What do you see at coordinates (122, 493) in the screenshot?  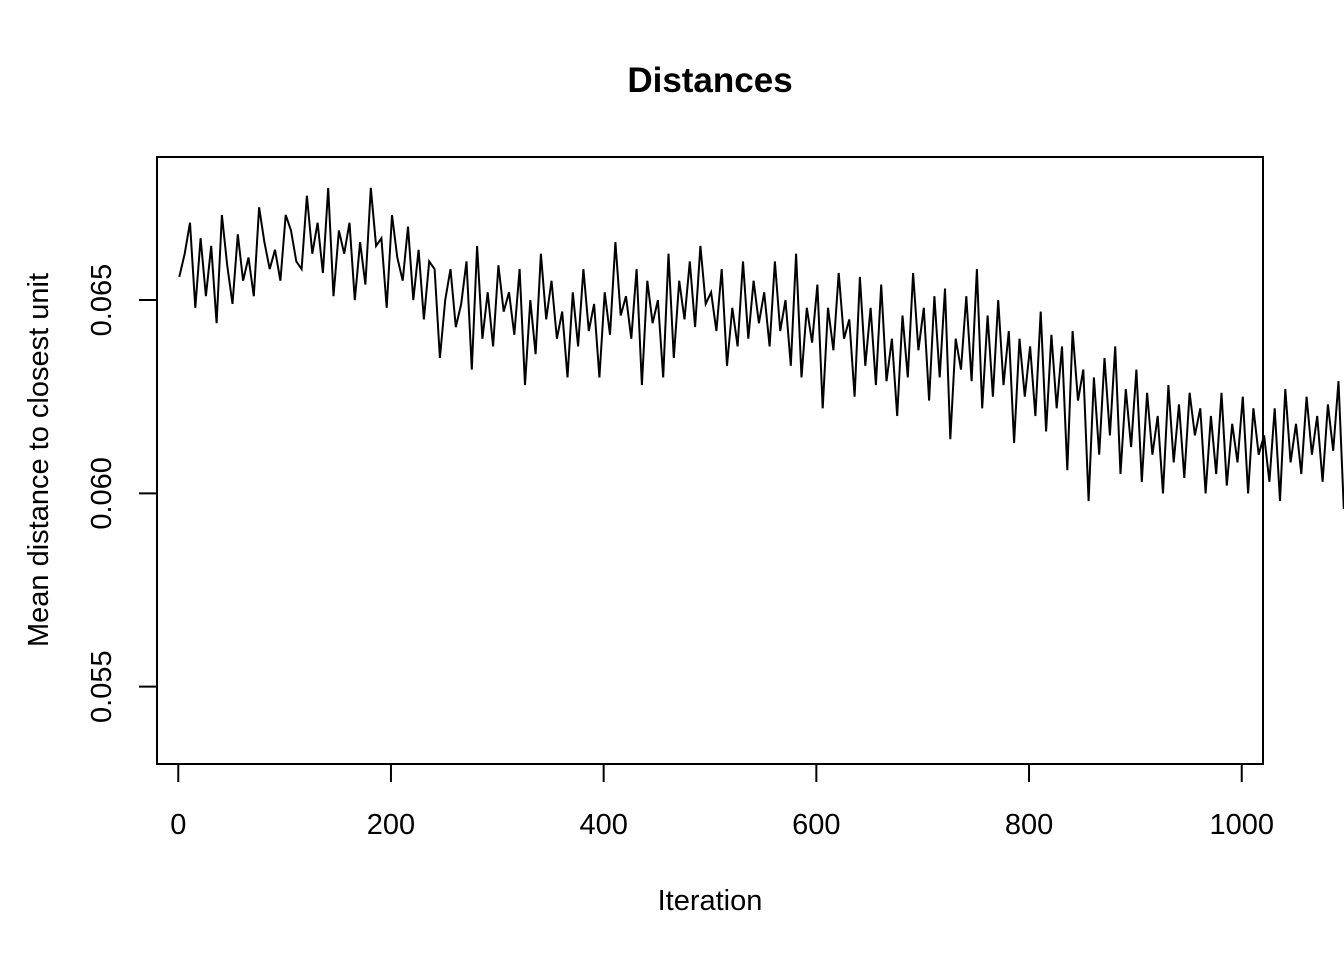 I see `y-axis: 0.055 0.060 0.065` at bounding box center [122, 493].